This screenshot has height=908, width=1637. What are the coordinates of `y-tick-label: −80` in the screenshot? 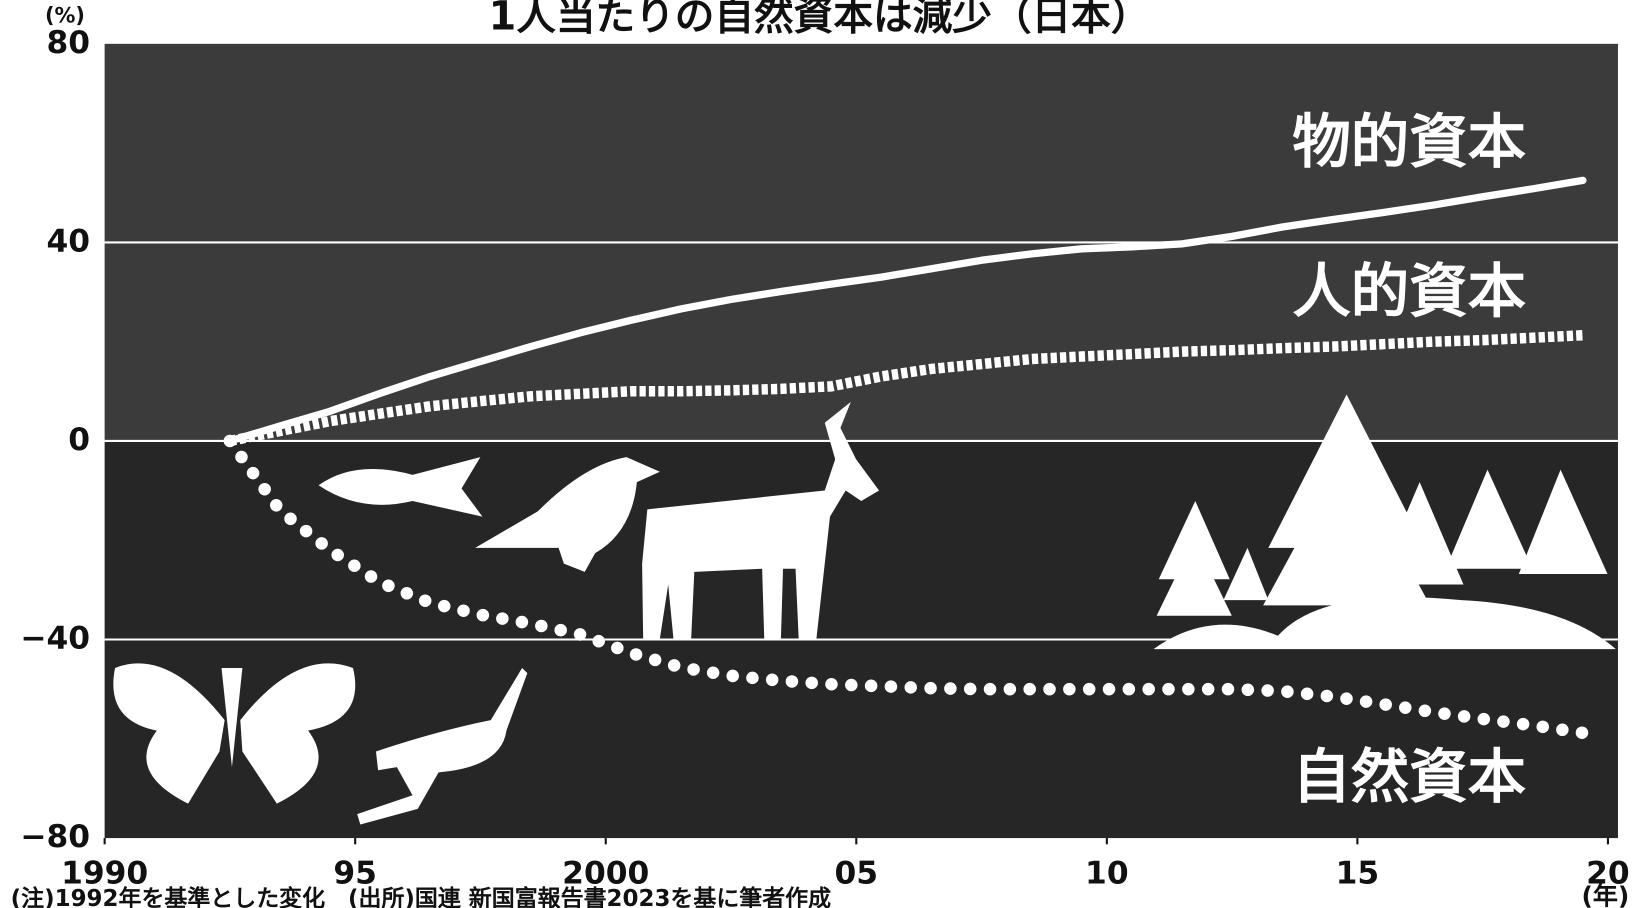 It's located at (55, 837).